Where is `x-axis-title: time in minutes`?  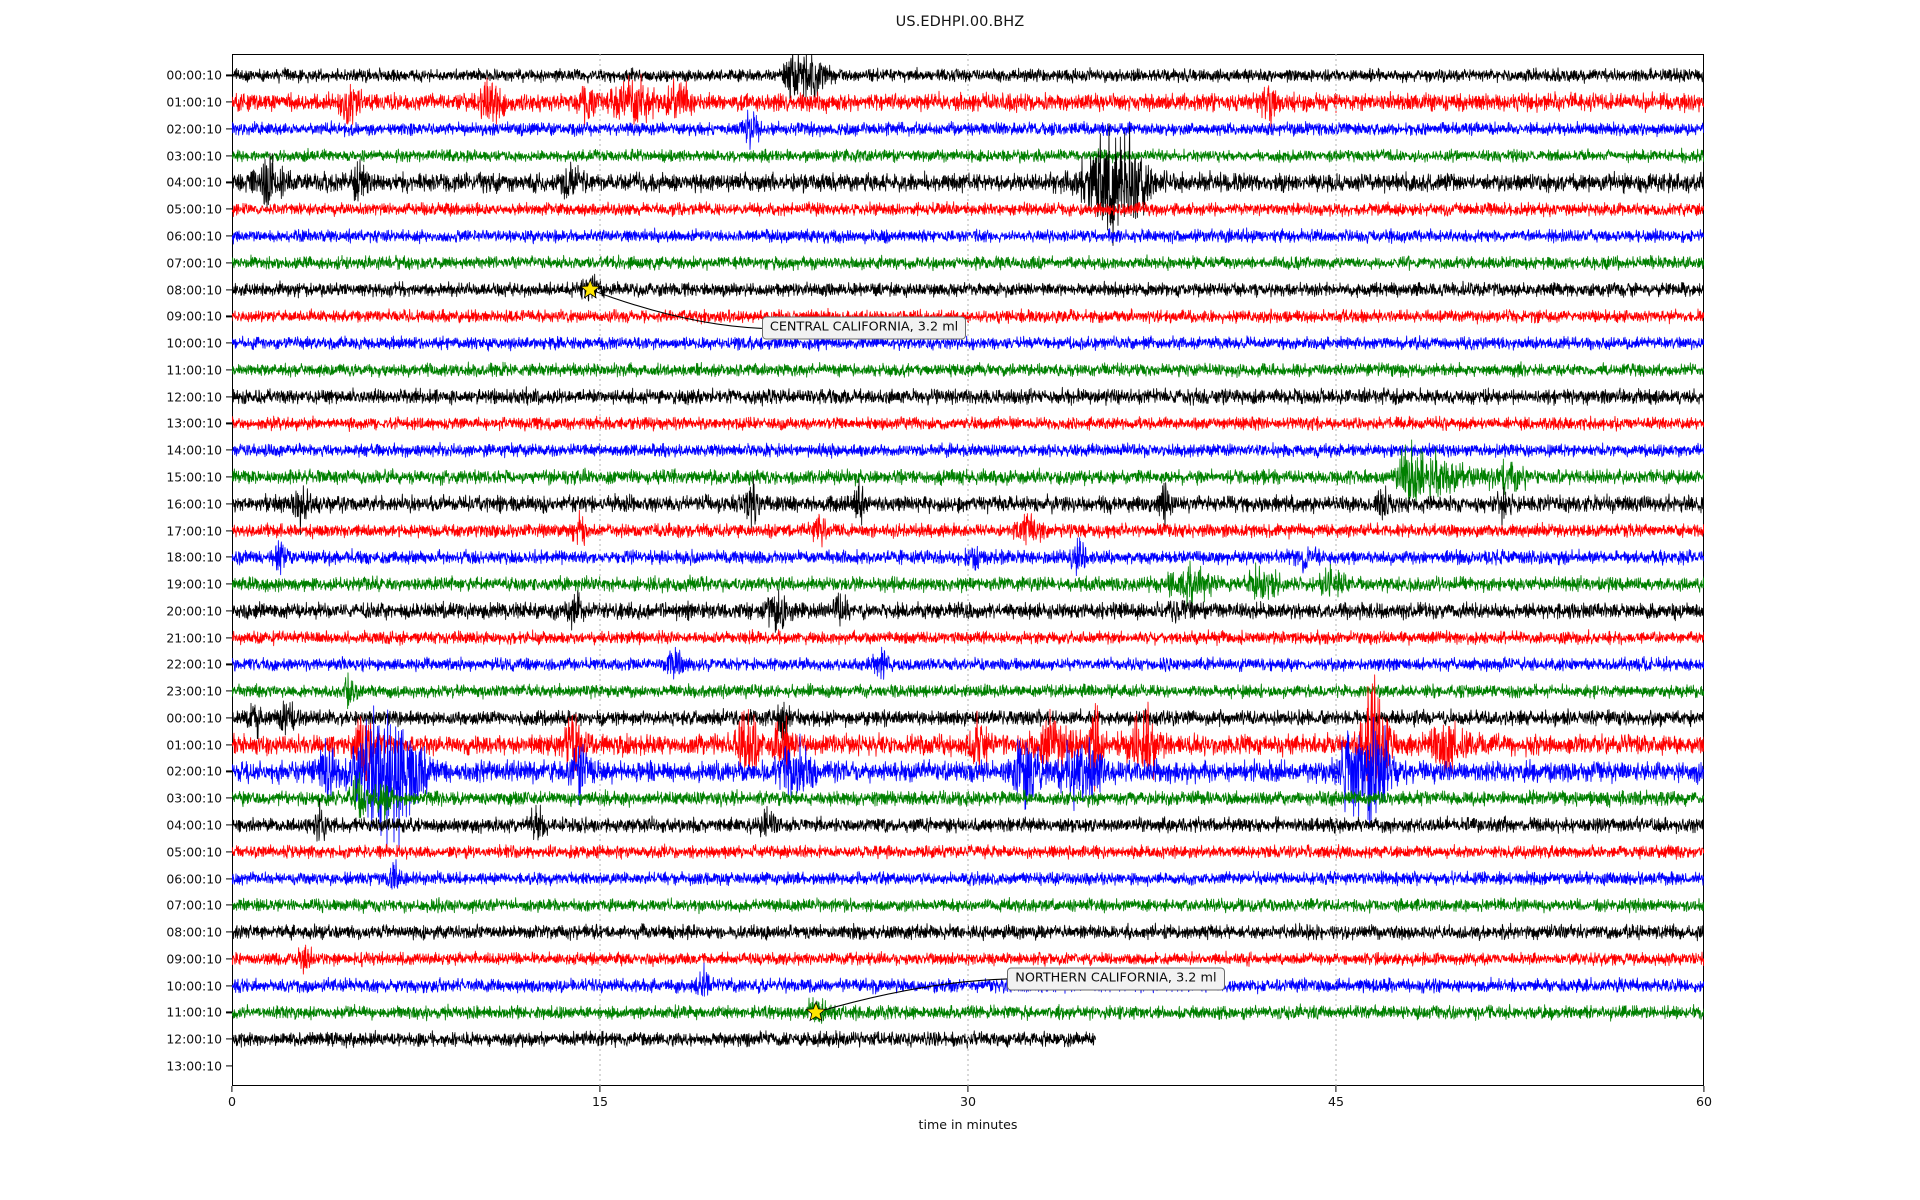
x-axis-title: time in minutes is located at coordinates (968, 1124).